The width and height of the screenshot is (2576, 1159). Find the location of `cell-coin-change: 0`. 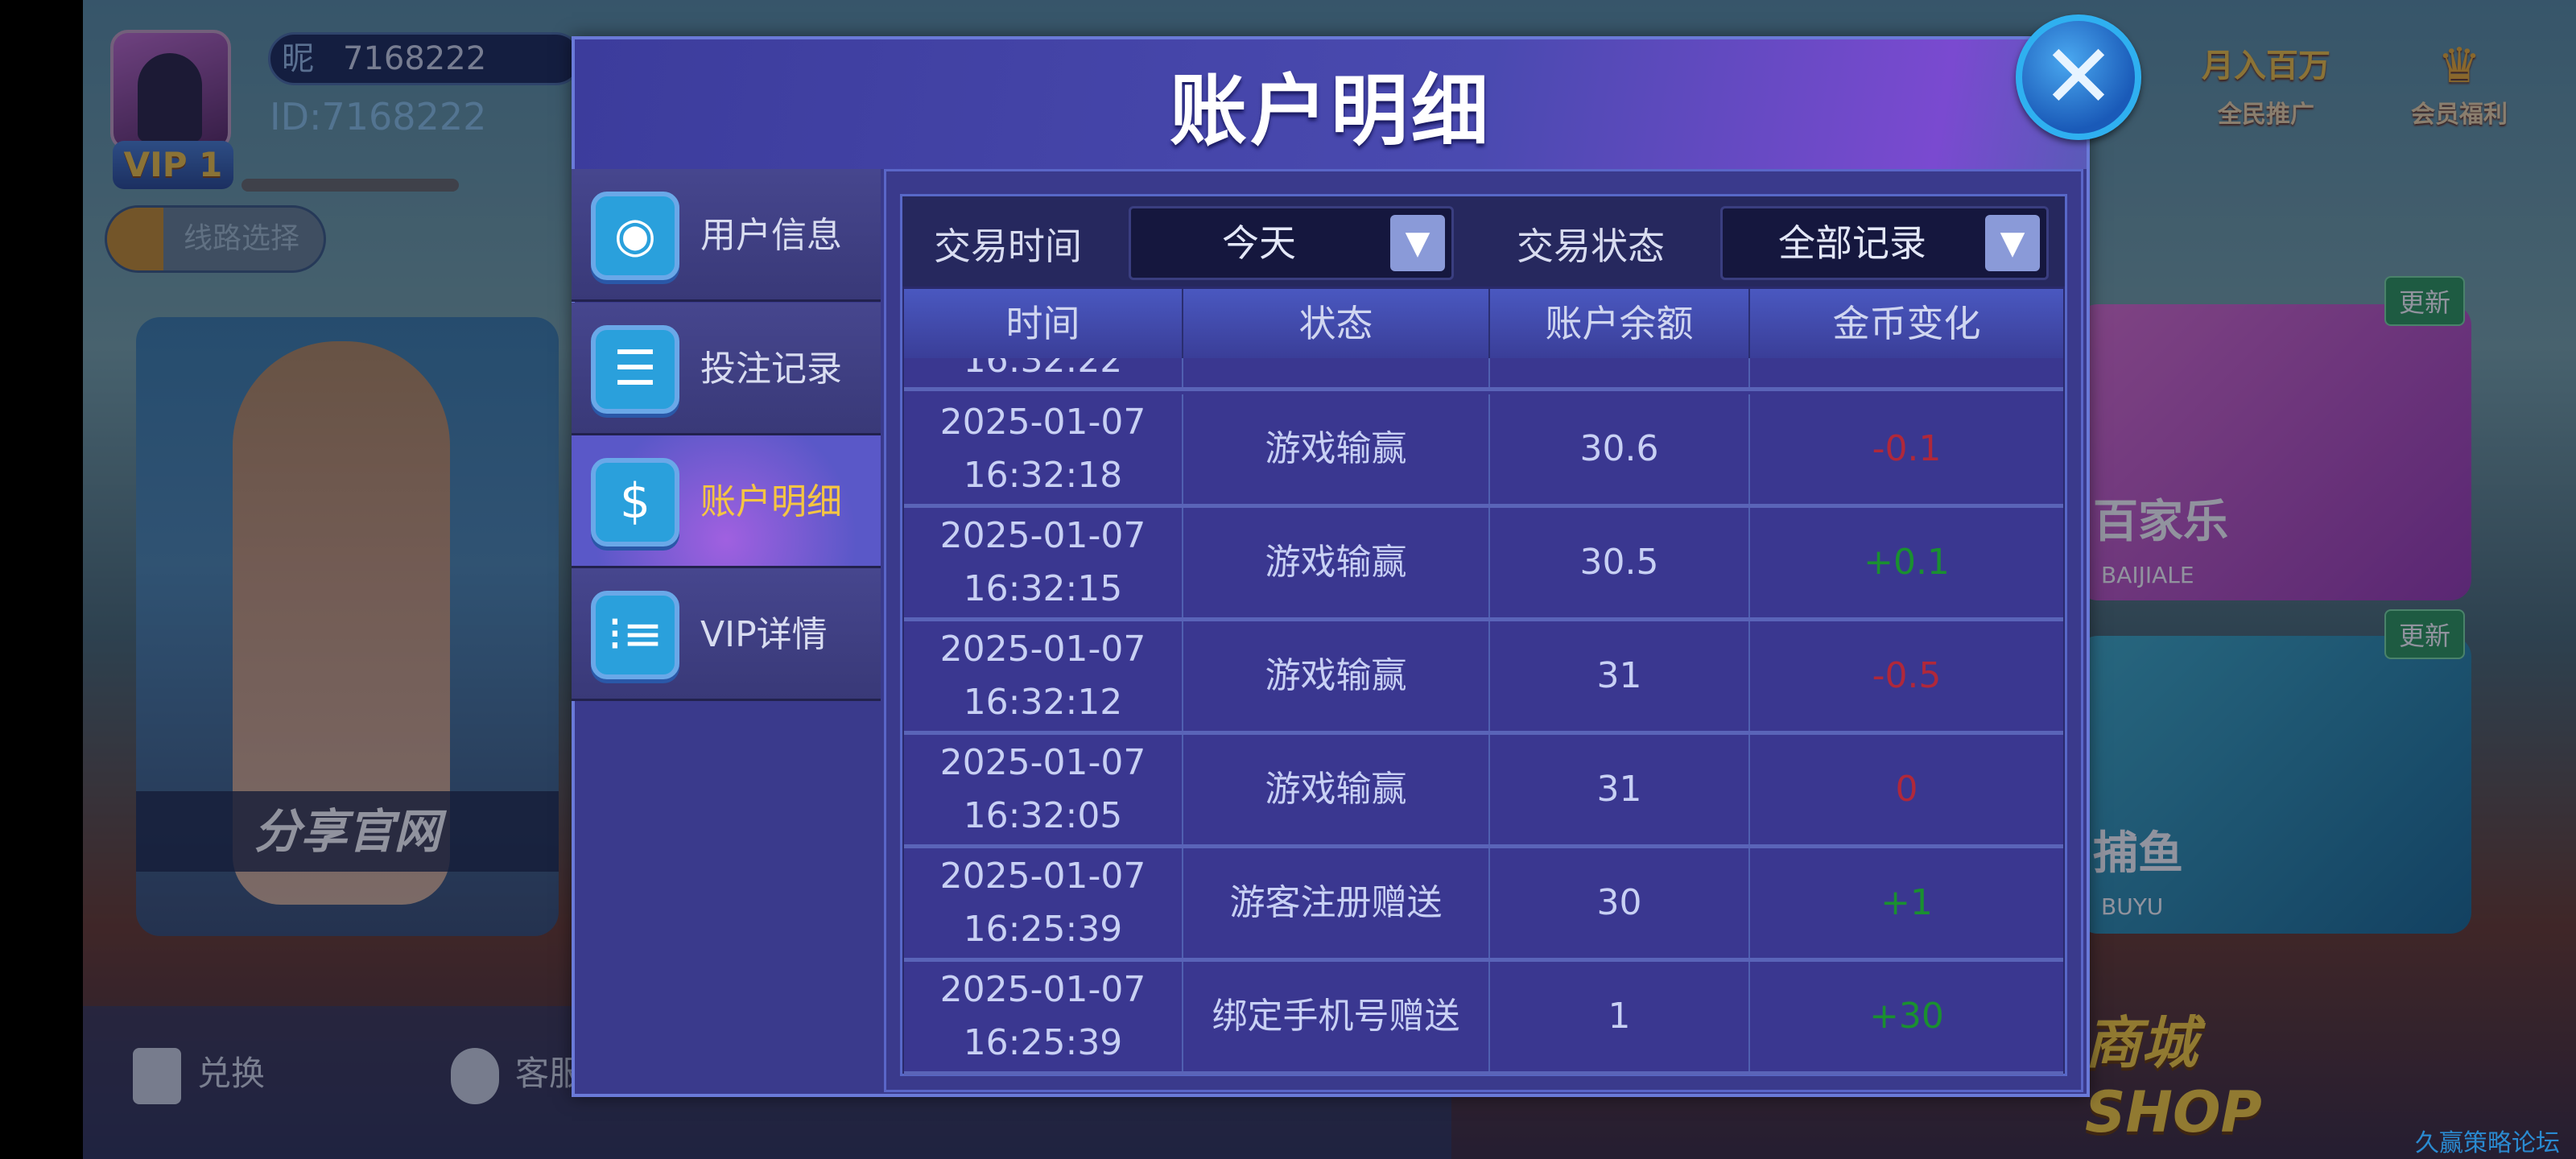

cell-coin-change: 0 is located at coordinates (1906, 789).